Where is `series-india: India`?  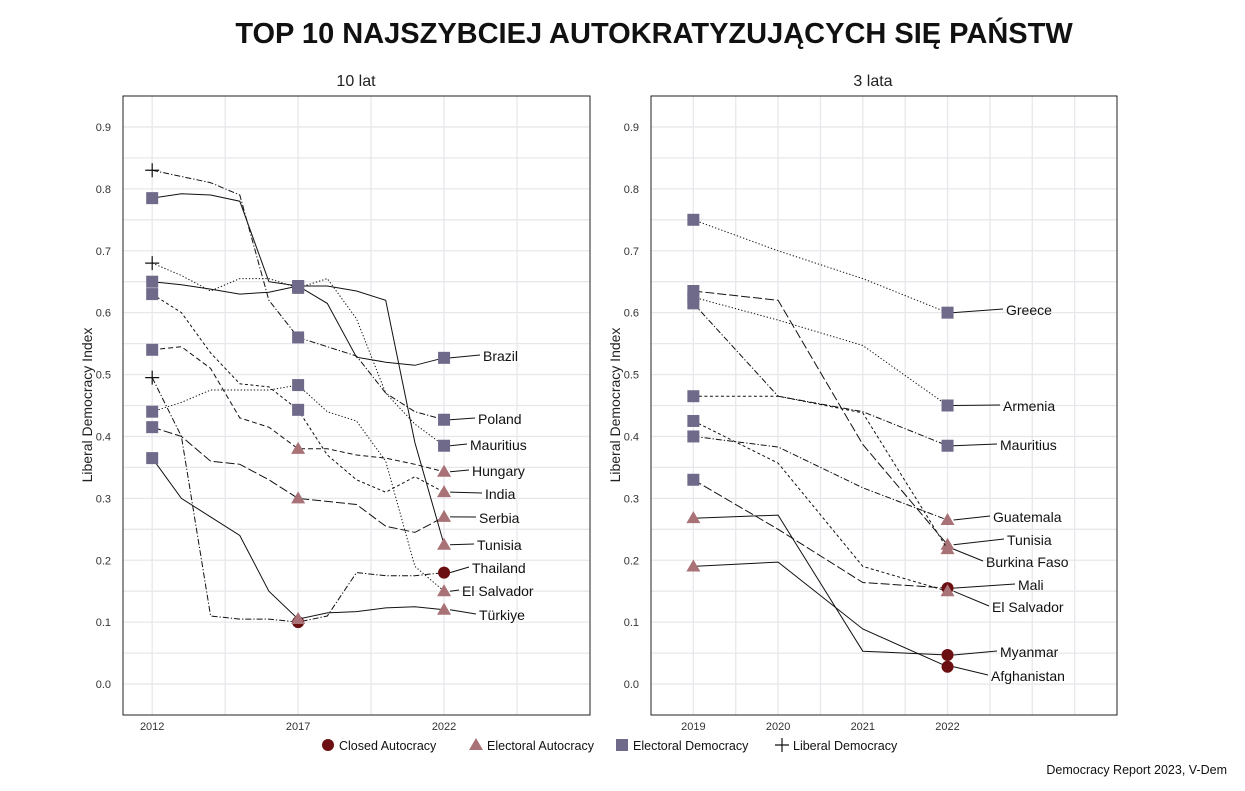 series-india: India is located at coordinates (331, 395).